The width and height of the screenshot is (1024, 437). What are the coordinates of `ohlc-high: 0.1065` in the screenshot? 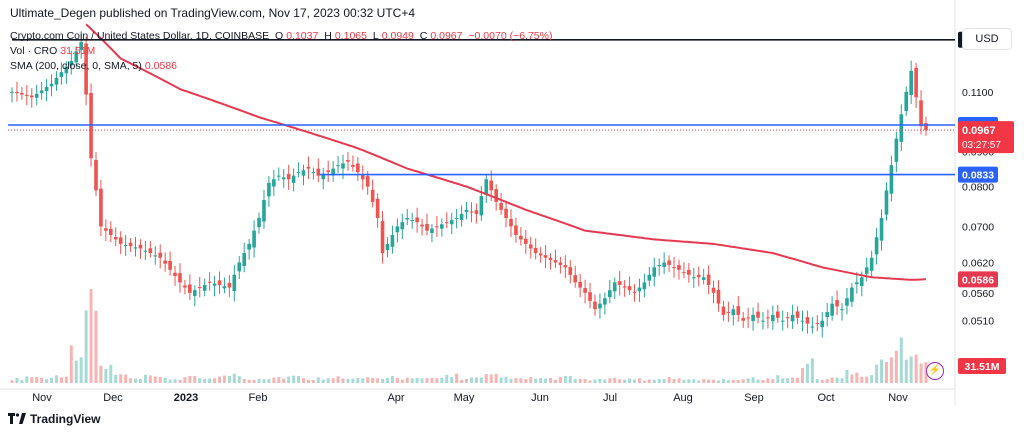 It's located at (350, 36).